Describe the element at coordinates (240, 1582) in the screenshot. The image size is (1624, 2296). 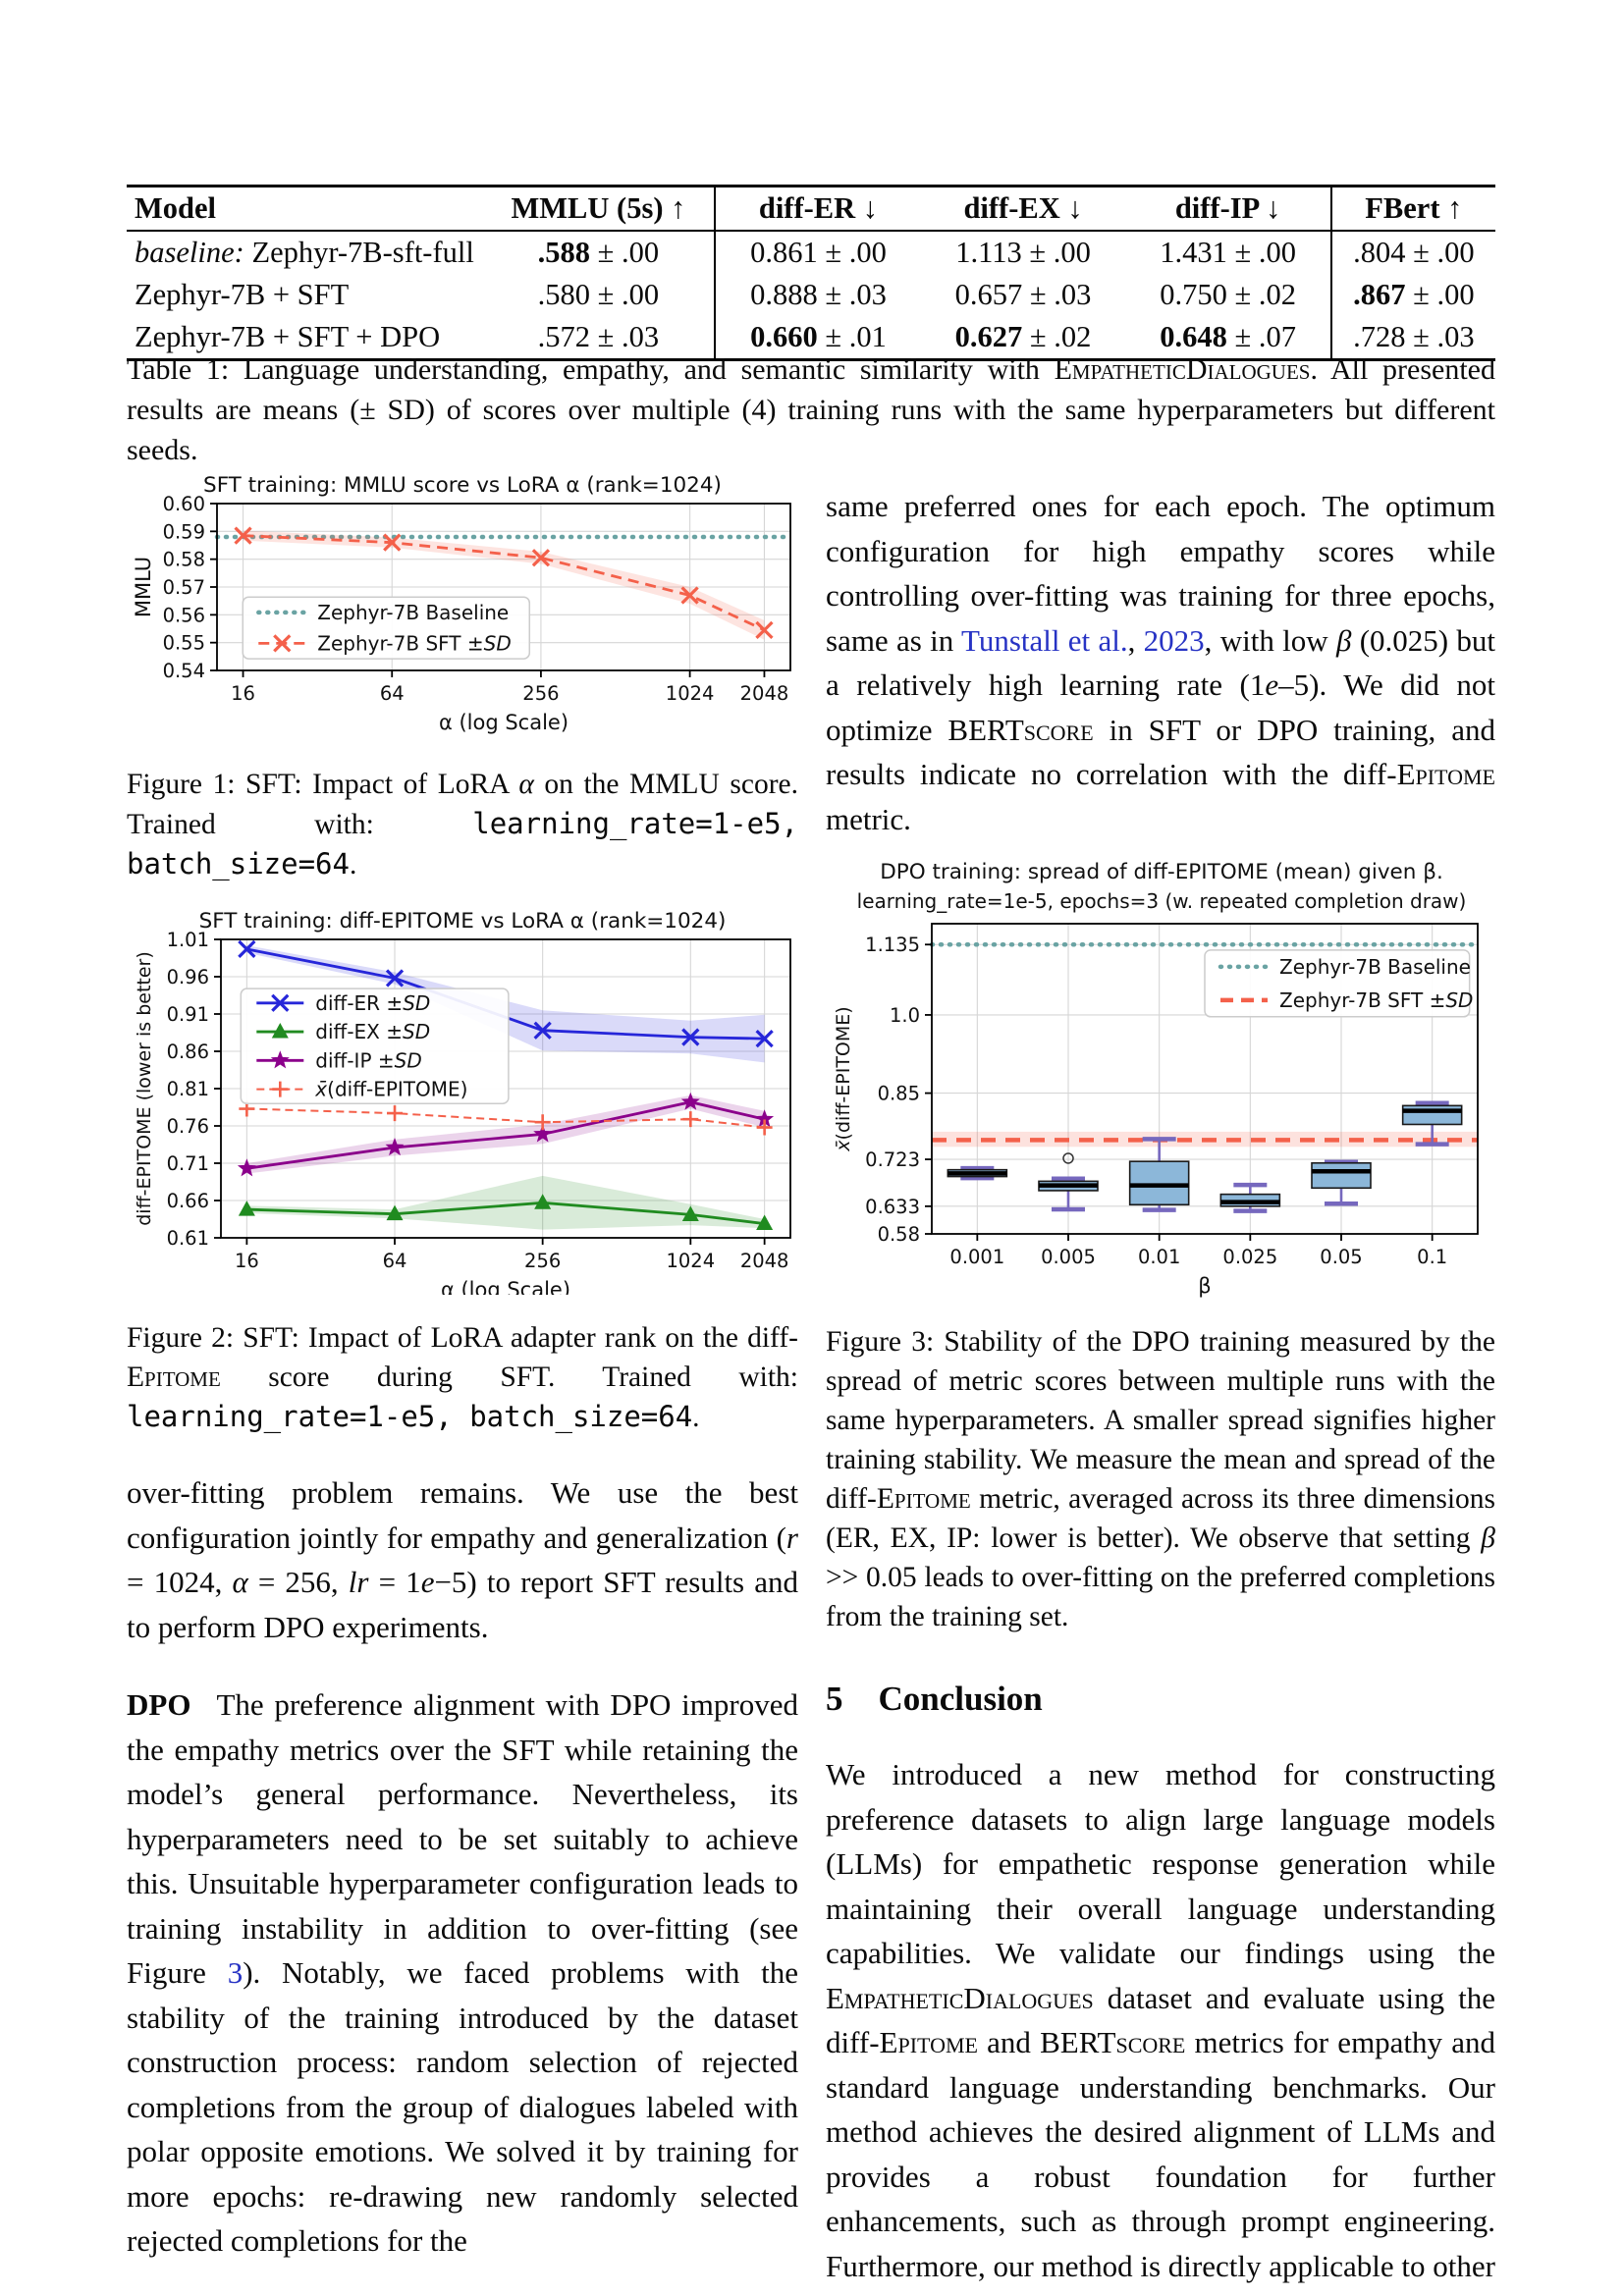
I see `text-span: α` at that location.